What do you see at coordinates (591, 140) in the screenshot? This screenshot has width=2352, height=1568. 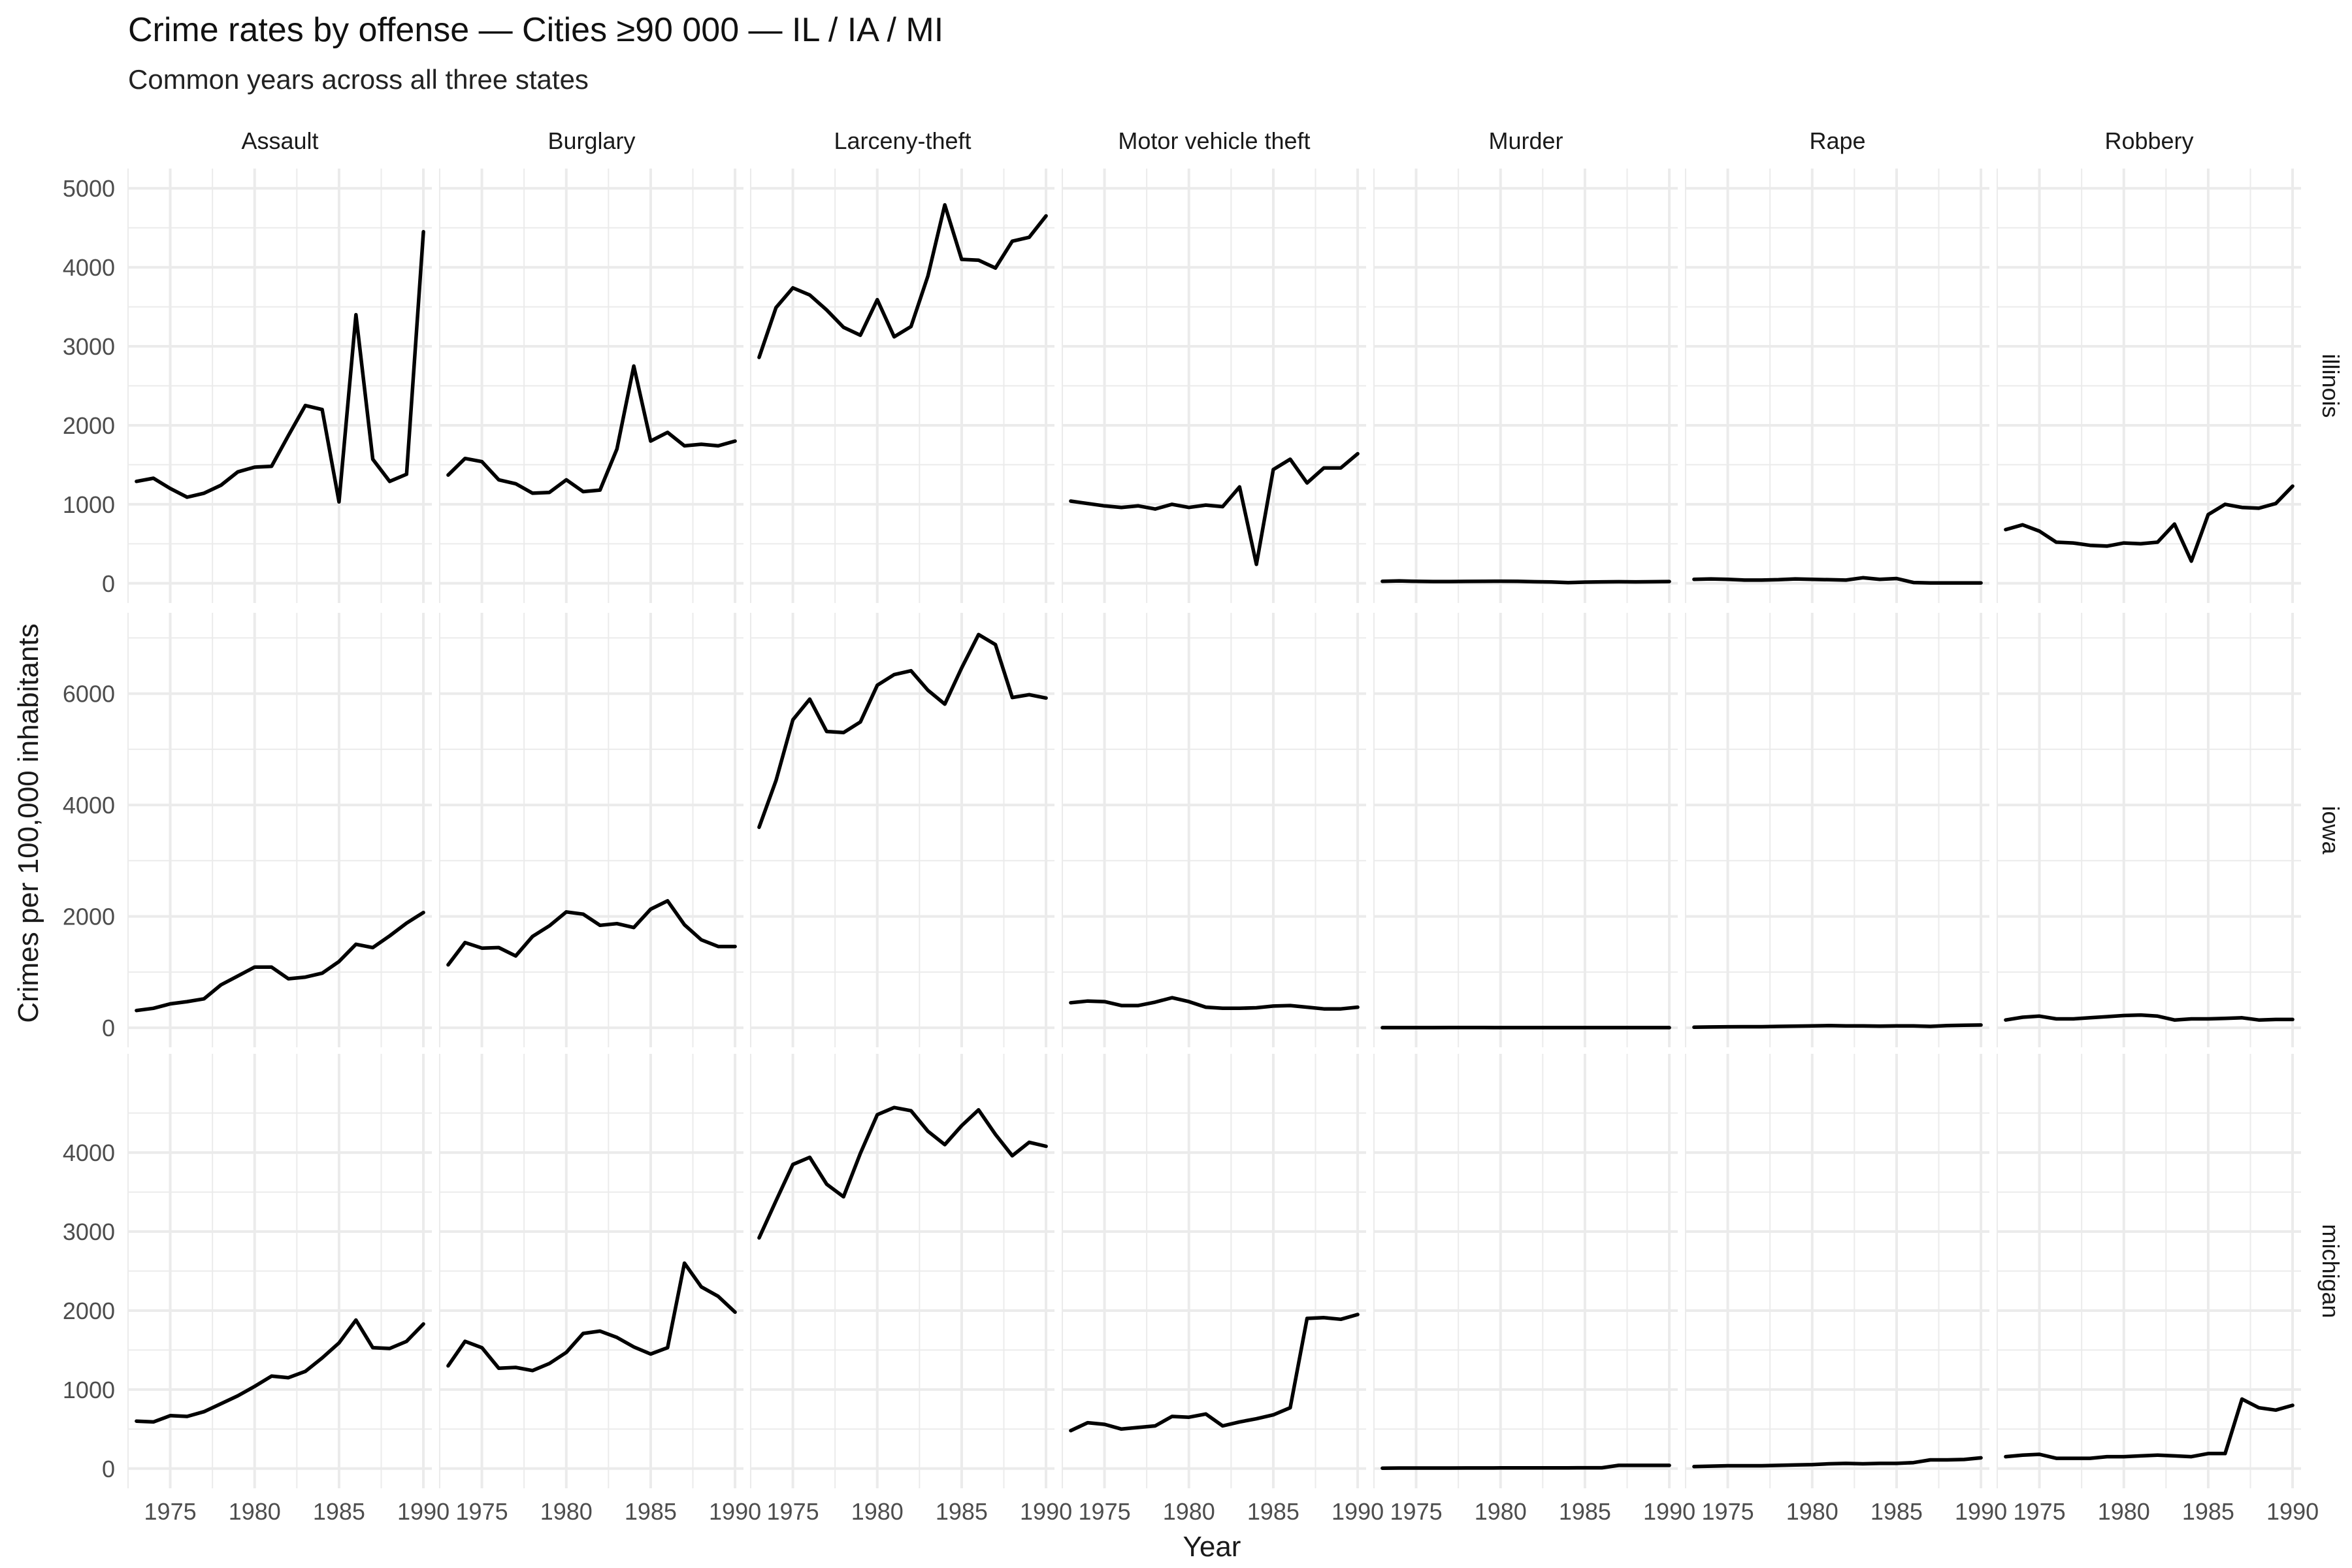 I see `strip-label-burglary: Burglary` at bounding box center [591, 140].